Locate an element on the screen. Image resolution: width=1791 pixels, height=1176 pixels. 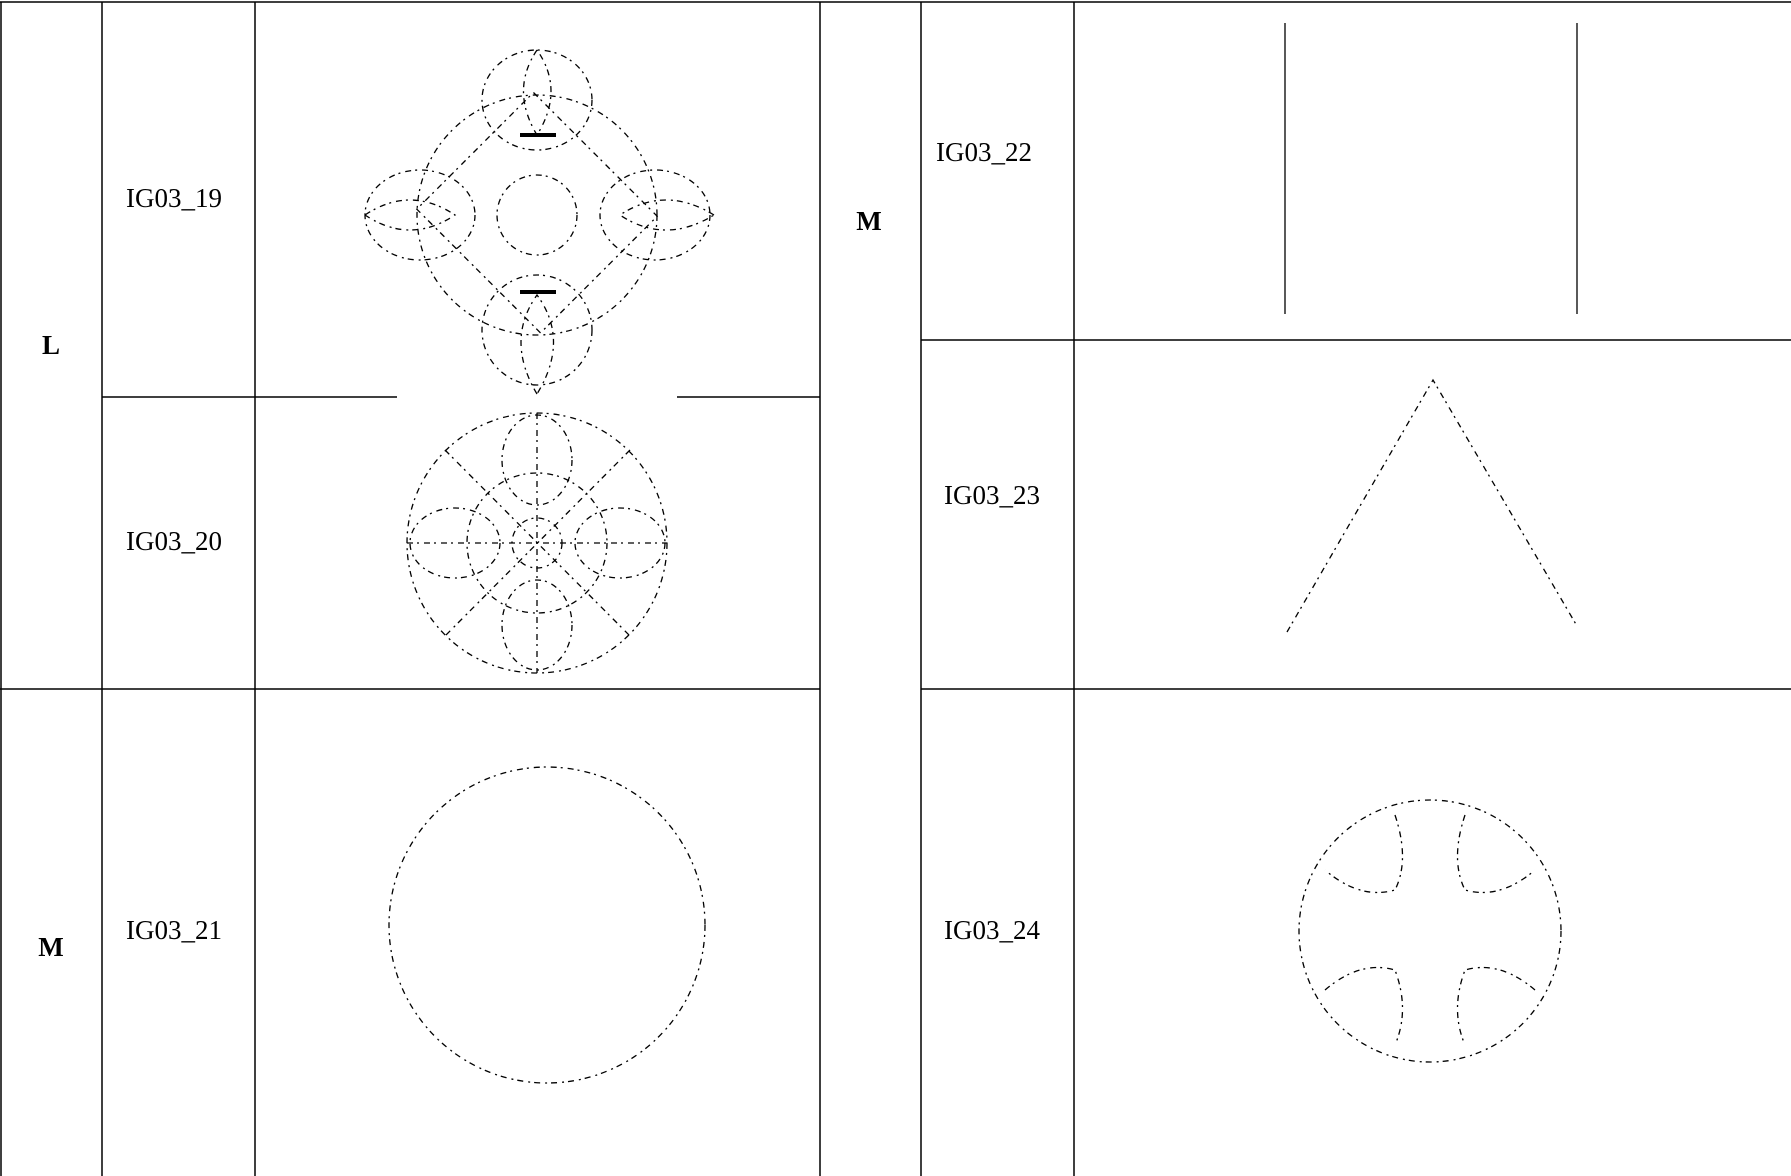
item-id: IG03_20 is located at coordinates (174, 541).